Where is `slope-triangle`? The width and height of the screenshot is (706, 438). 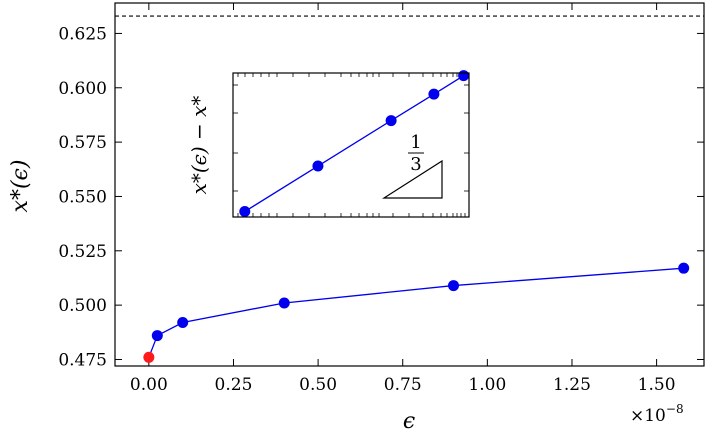 slope-triangle is located at coordinates (412, 179).